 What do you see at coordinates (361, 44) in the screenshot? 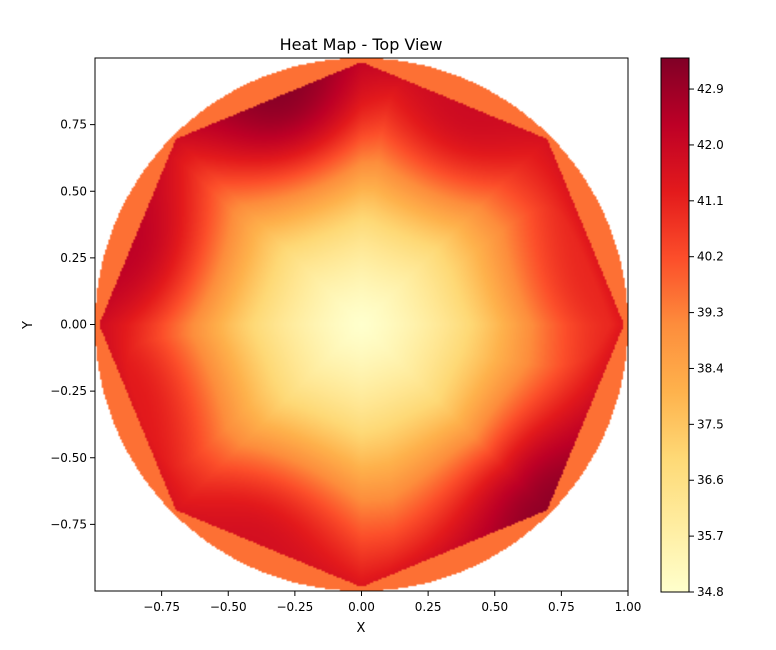
I see `chart-title: Heat Map - Top View` at bounding box center [361, 44].